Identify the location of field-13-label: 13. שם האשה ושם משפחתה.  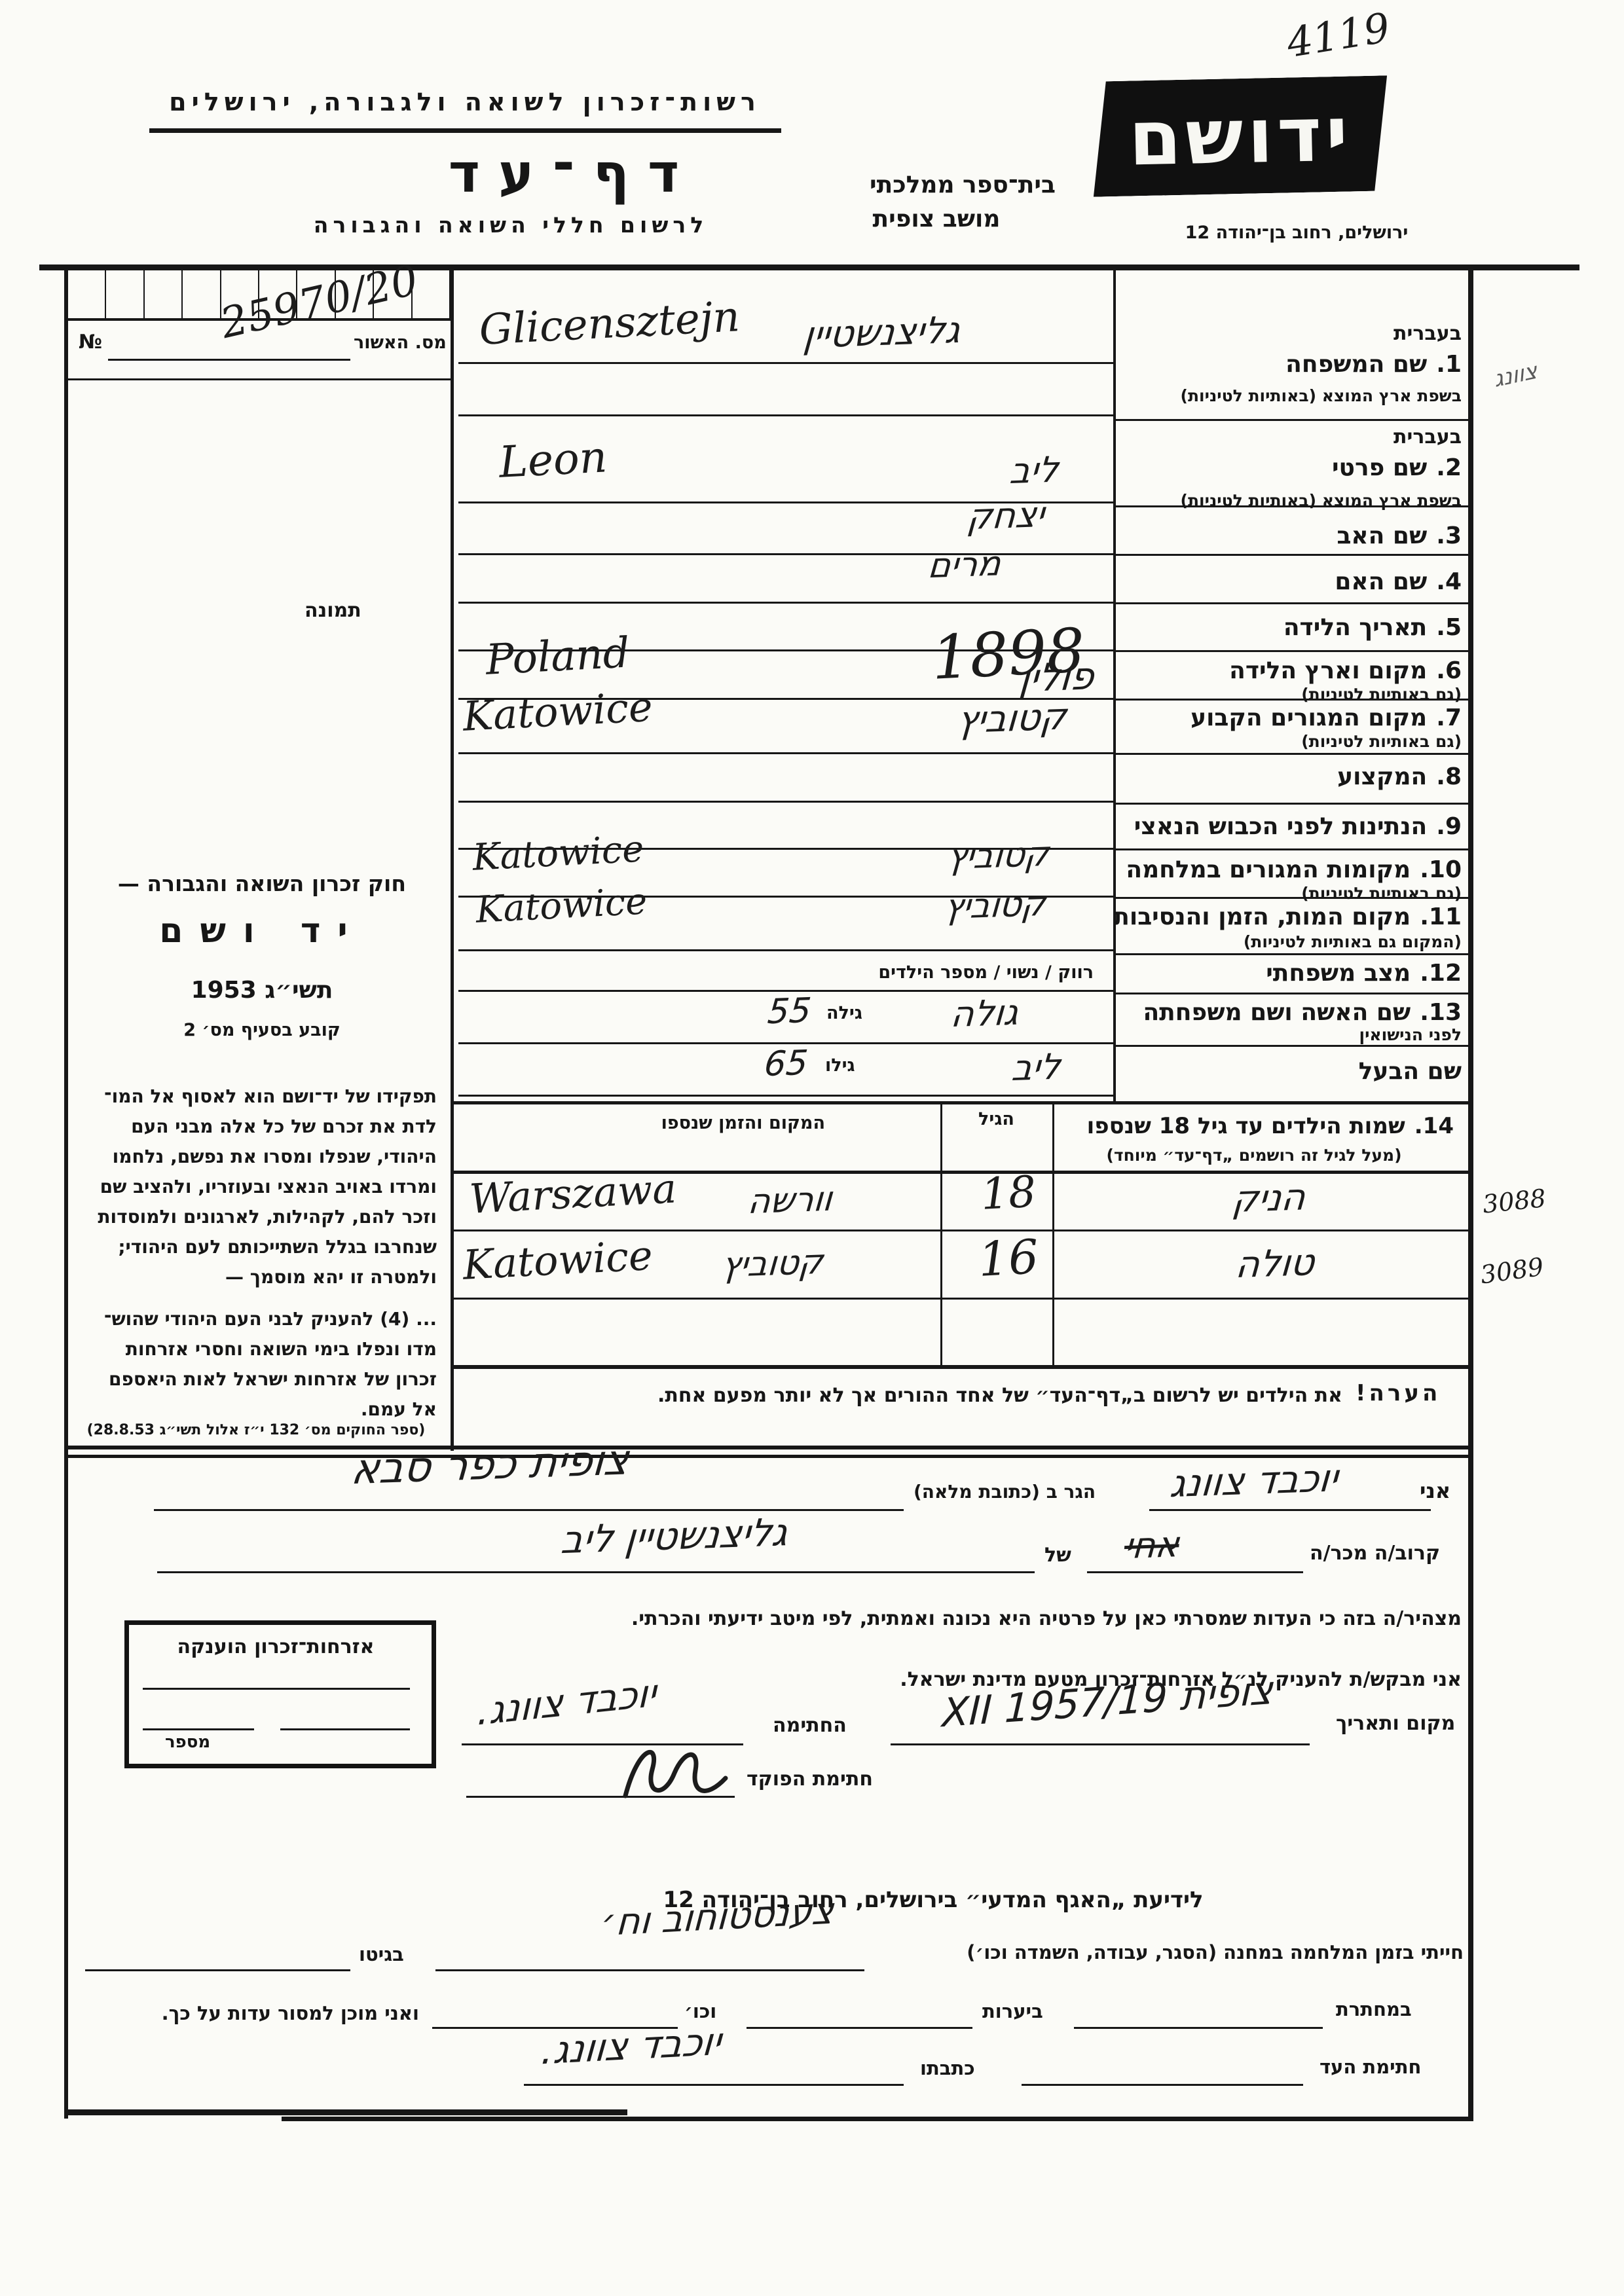
(1291, 1012).